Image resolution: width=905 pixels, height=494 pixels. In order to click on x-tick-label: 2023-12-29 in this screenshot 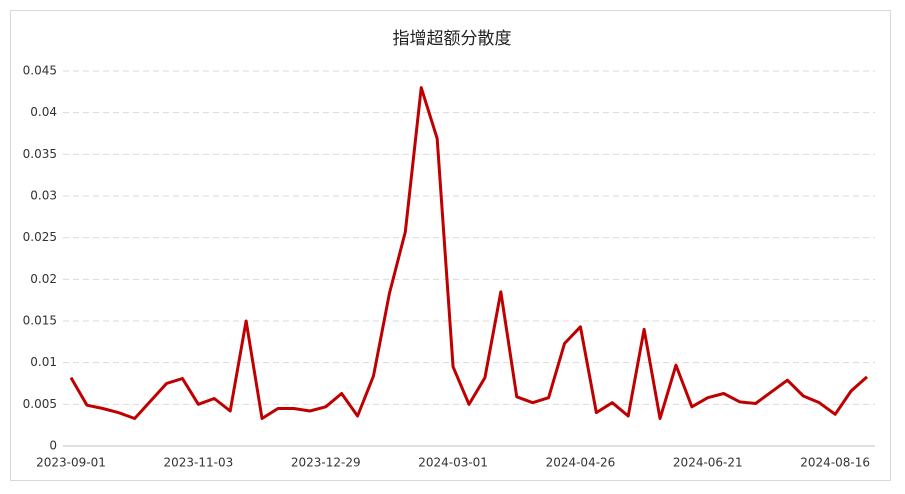, I will do `click(326, 463)`.